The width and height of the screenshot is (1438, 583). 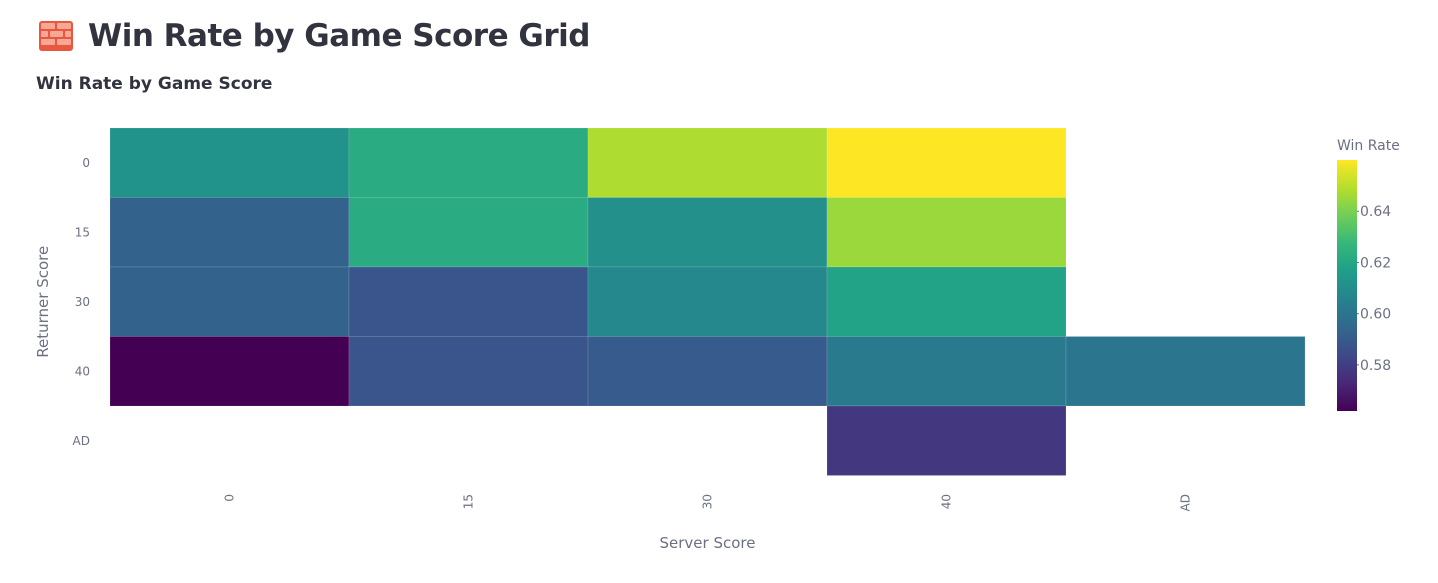 I want to click on colorbar-tick-label: 0.60, so click(x=1375, y=315).